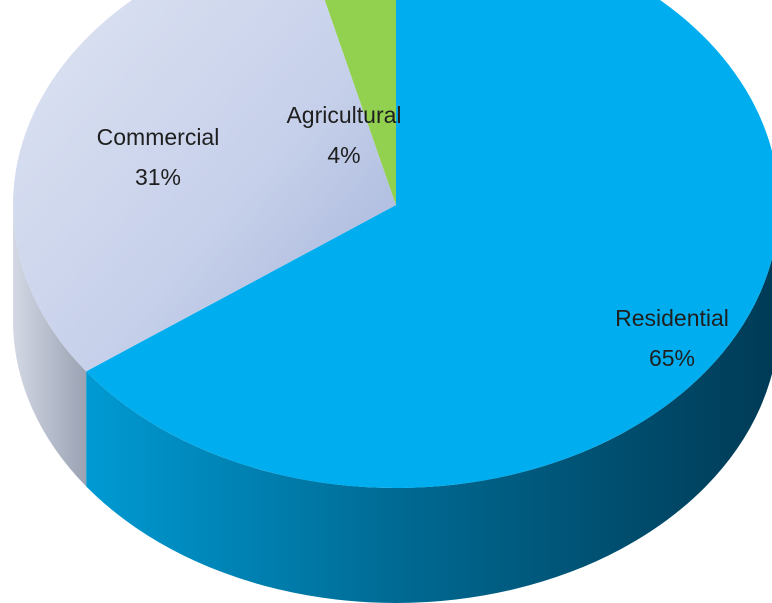 The width and height of the screenshot is (772, 603). I want to click on pie-slice-agricultural, so click(360, 102).